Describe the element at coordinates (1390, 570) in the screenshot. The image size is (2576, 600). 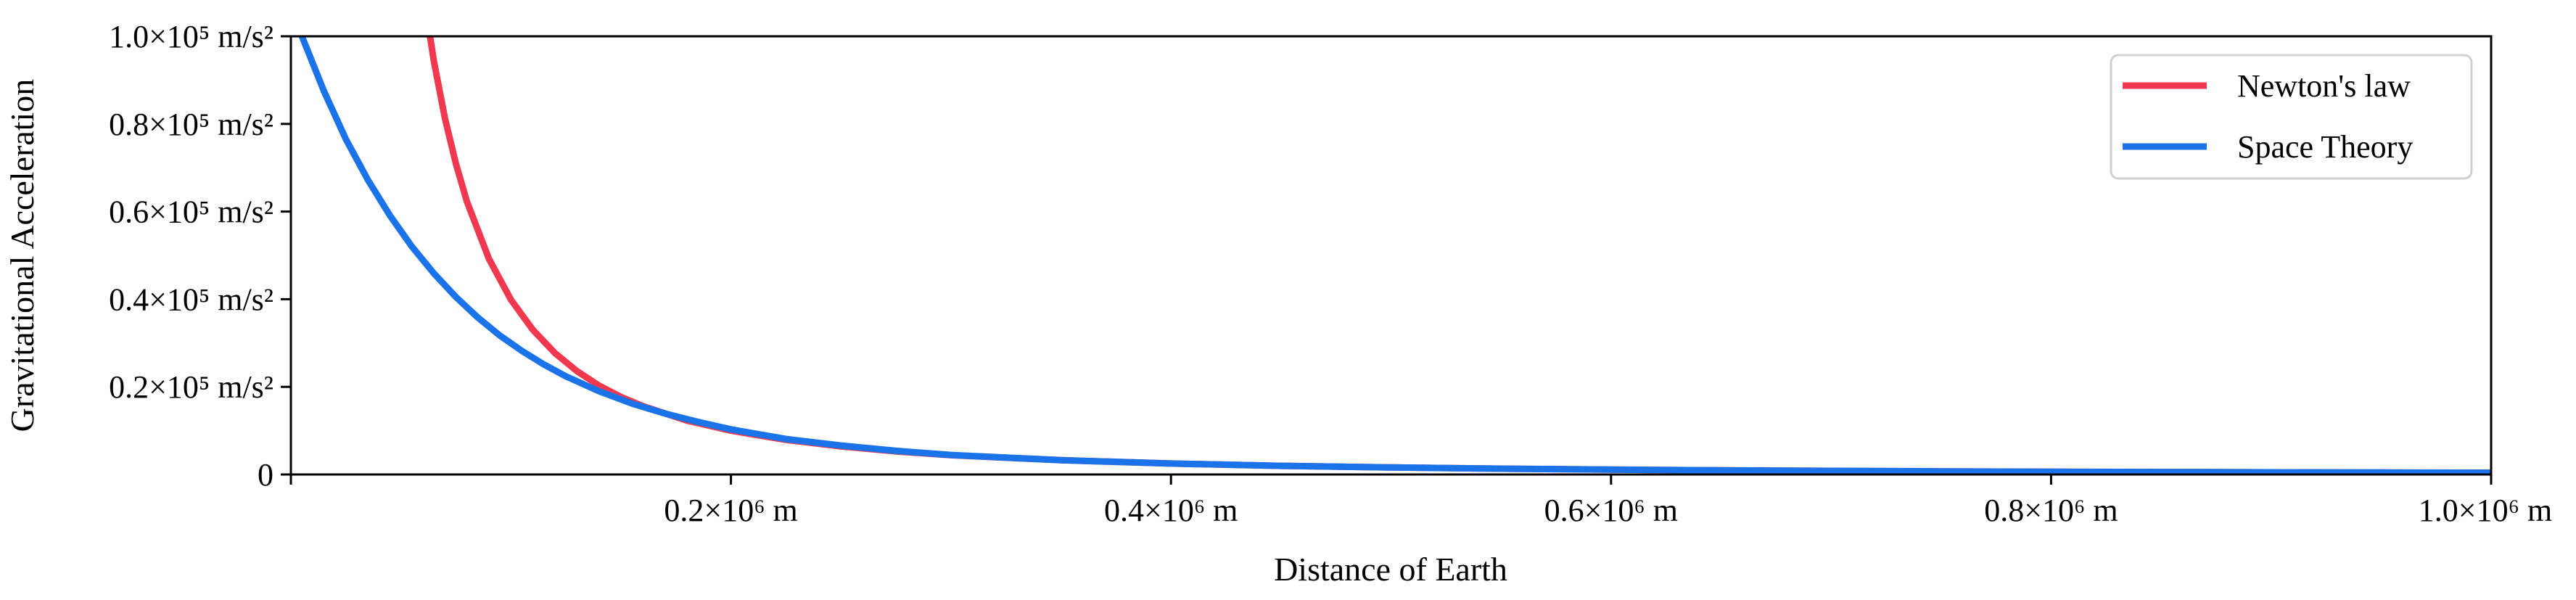
I see `x-axis-title: Distance of Earth` at that location.